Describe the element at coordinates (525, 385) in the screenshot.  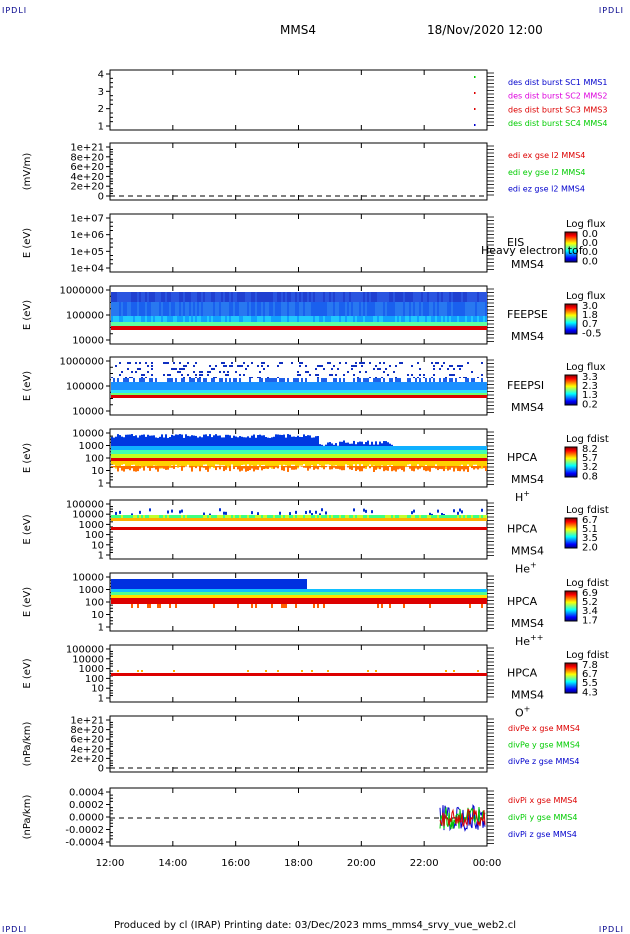
I see `instrument-label: FEEPSI` at that location.